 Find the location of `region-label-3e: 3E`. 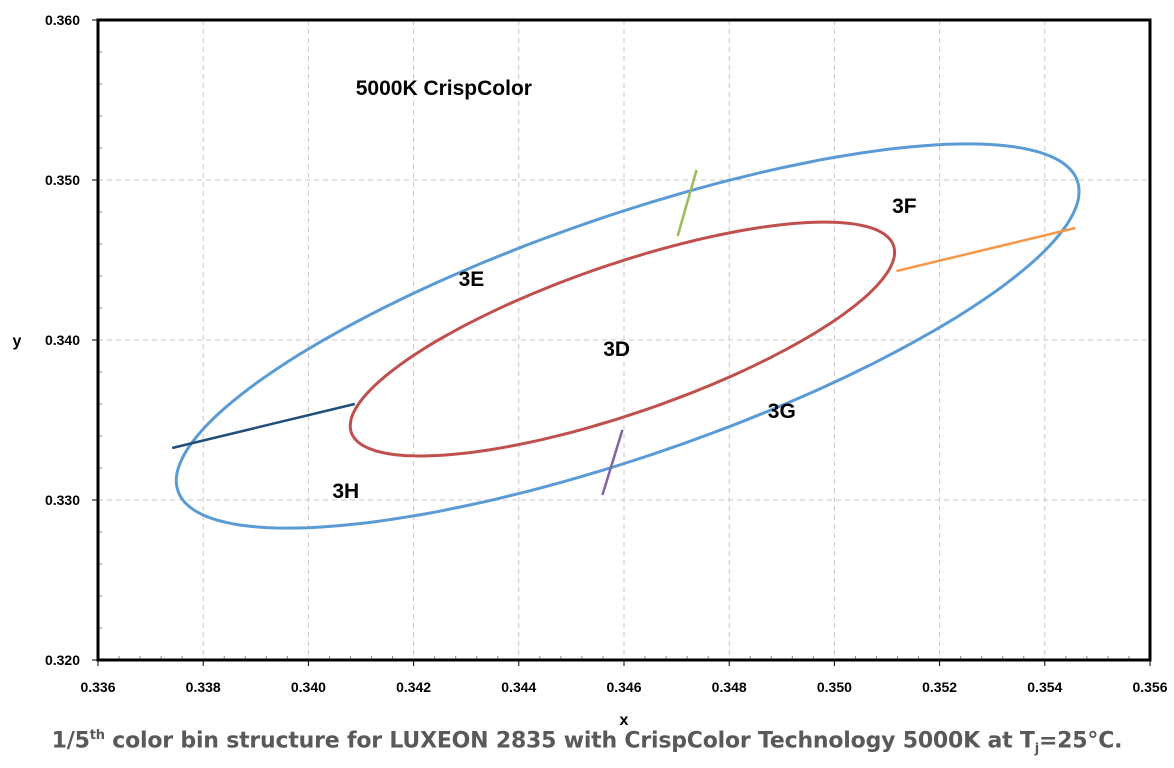

region-label-3e: 3E is located at coordinates (472, 279).